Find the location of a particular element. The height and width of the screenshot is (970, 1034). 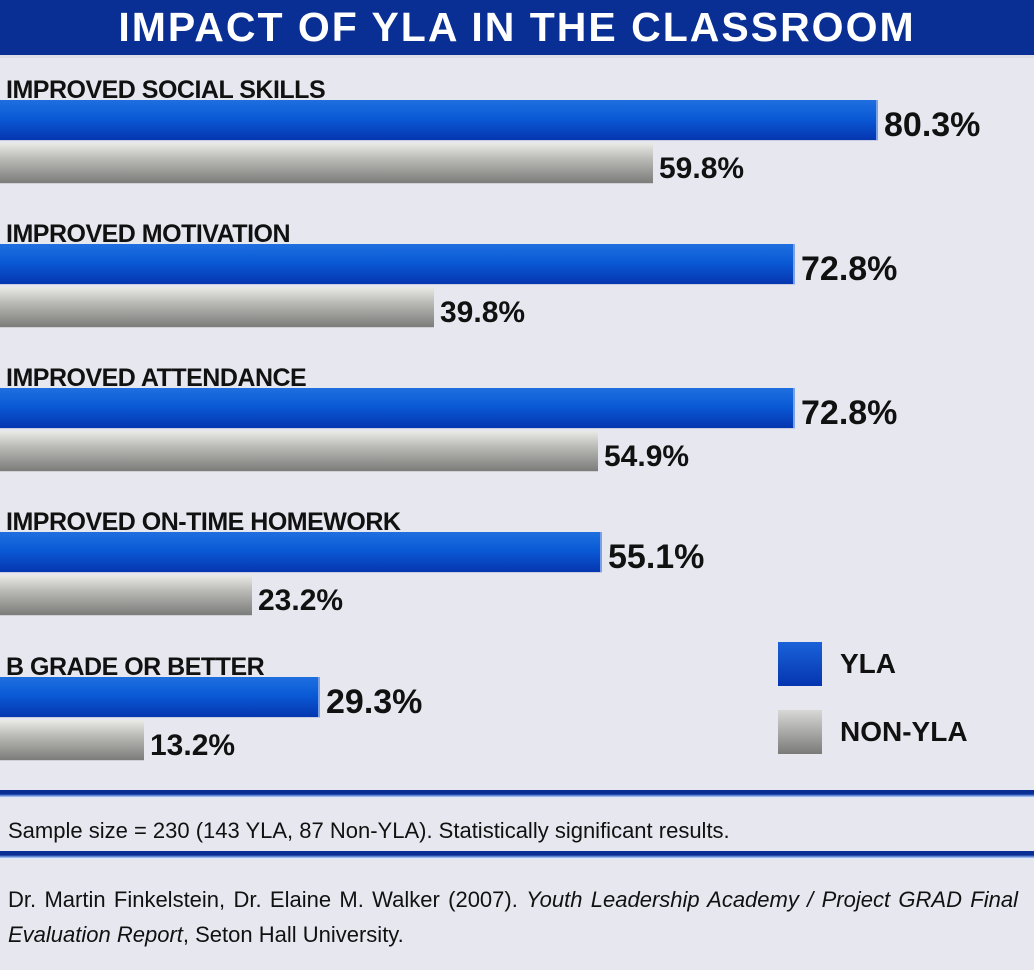

legend-label-non-yla: NON-YLA is located at coordinates (904, 731).